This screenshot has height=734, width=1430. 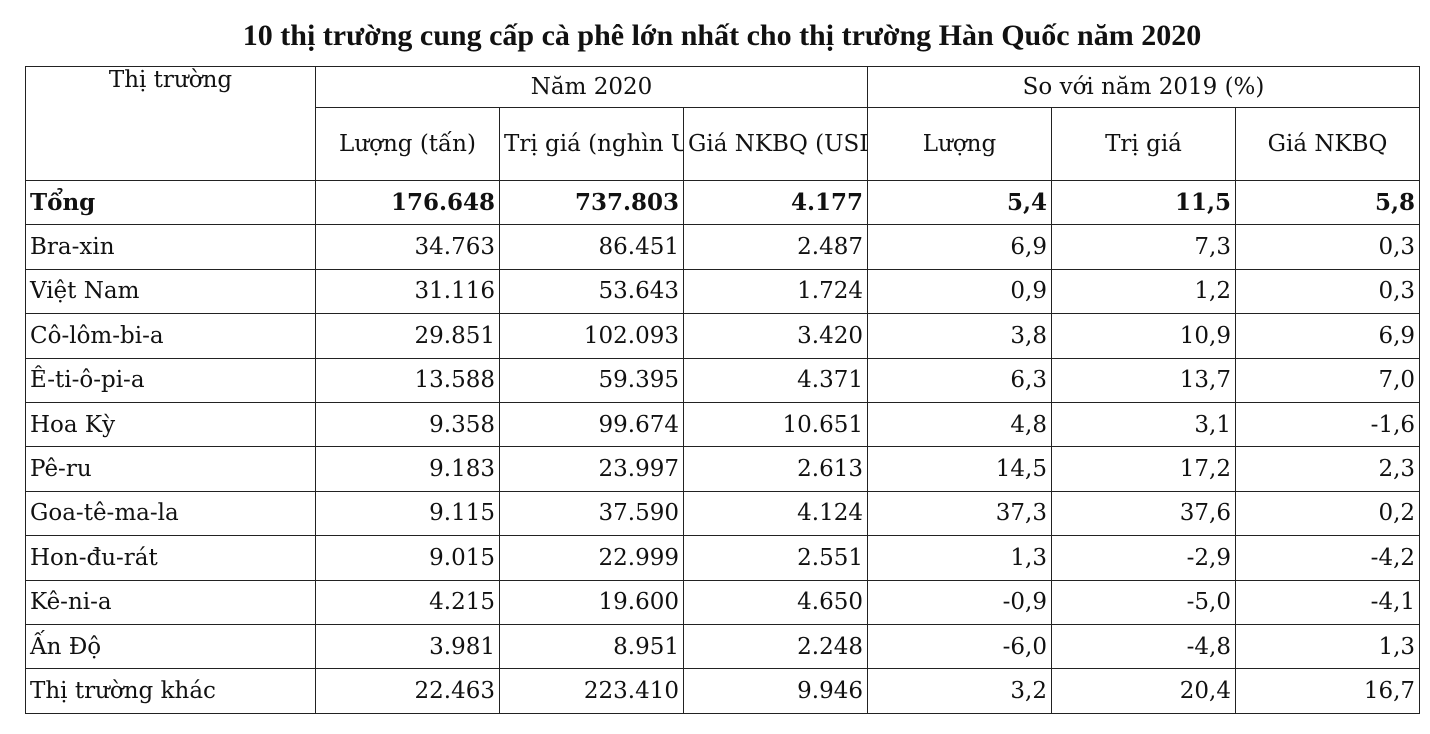 What do you see at coordinates (1143, 291) in the screenshot?
I see `cell-value-pct: 1,2` at bounding box center [1143, 291].